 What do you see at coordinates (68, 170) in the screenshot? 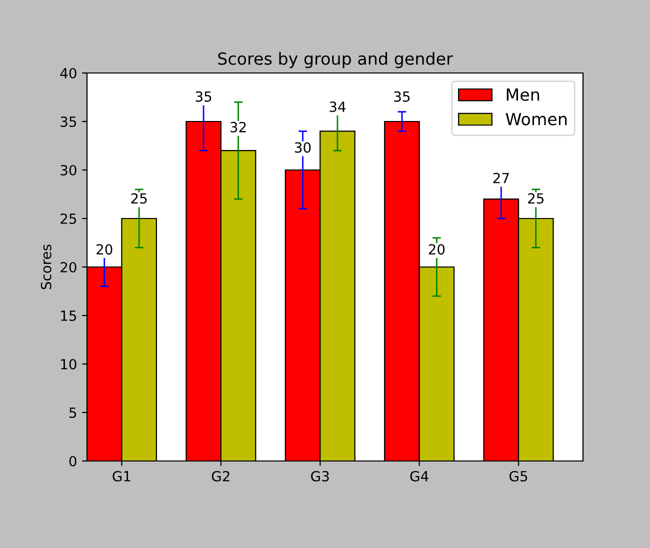
I see `y-tick-label: 30` at bounding box center [68, 170].